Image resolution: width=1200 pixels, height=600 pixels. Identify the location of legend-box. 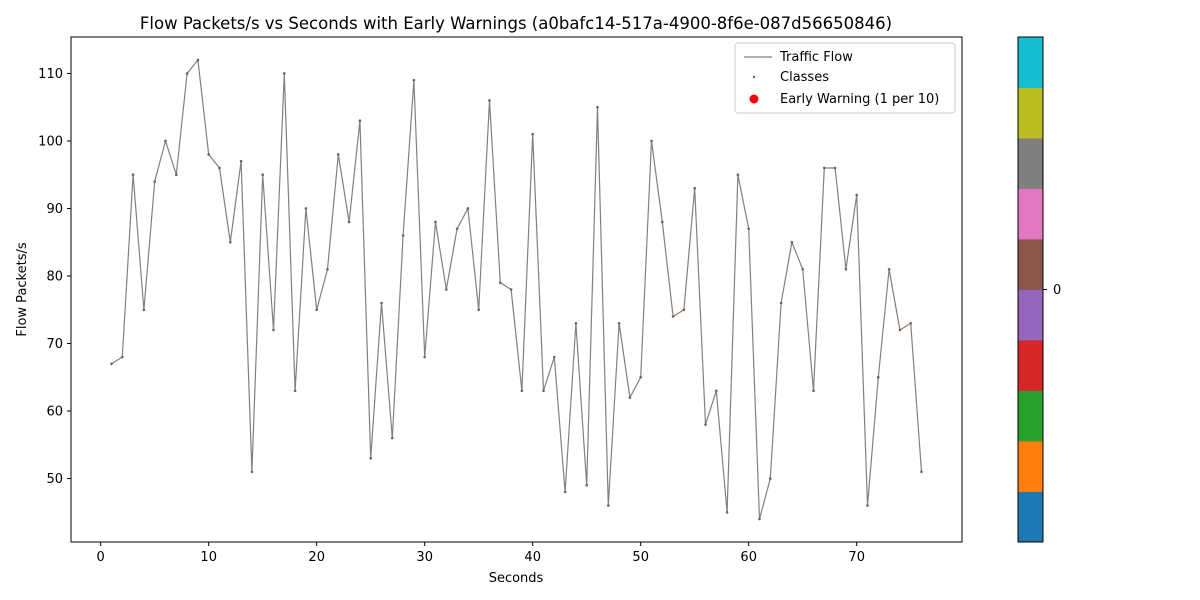
(845, 78).